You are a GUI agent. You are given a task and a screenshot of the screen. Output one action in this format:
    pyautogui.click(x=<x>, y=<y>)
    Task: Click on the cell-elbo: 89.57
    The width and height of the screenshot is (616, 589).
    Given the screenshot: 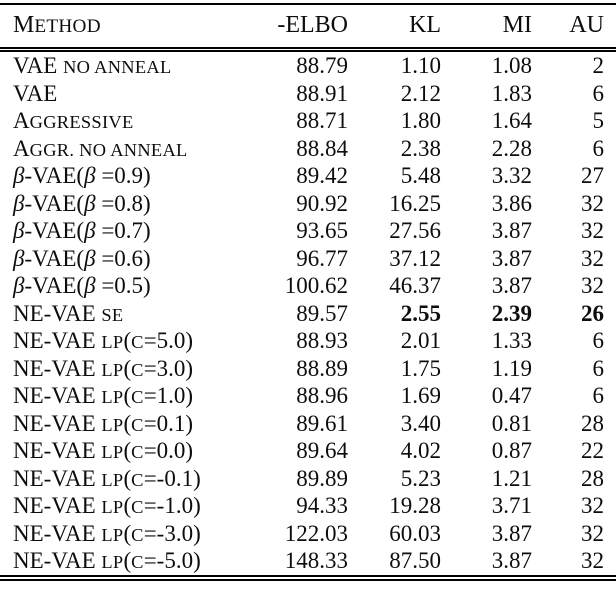 What is the action you would take?
    pyautogui.click(x=322, y=313)
    